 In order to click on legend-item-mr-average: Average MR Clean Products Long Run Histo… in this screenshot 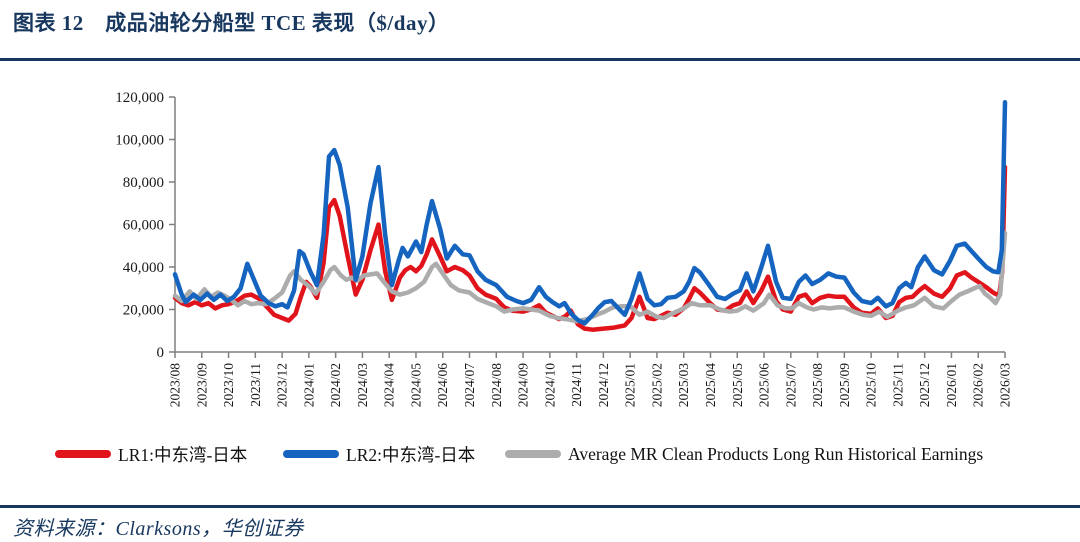, I will do `click(744, 454)`.